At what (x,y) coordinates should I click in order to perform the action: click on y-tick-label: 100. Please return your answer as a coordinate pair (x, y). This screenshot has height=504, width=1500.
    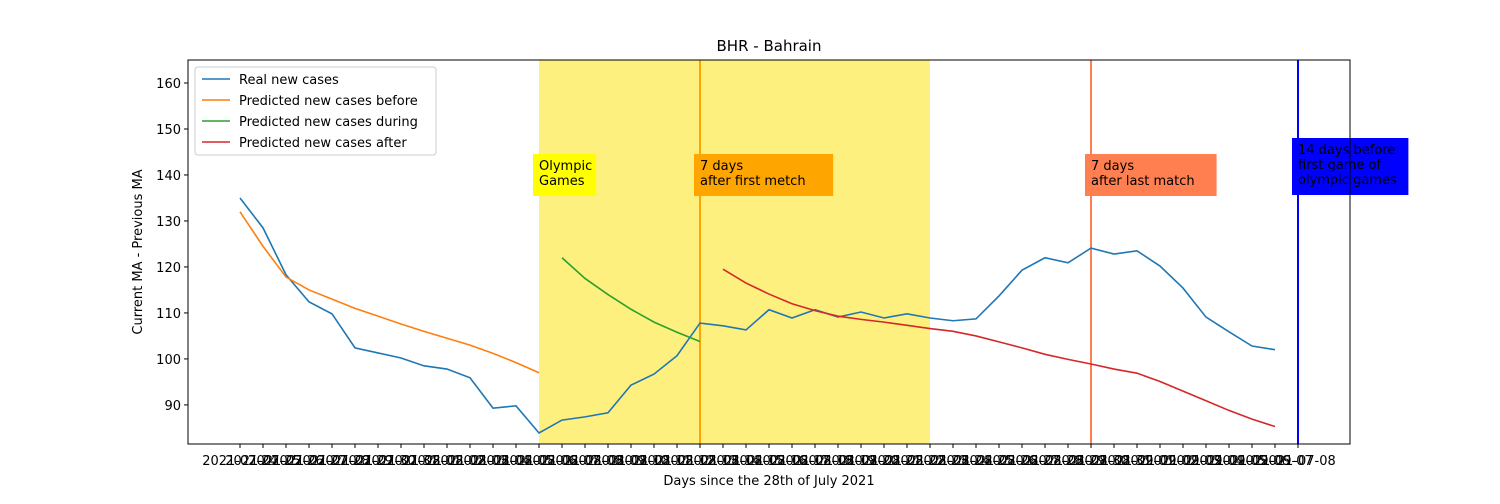
    Looking at the image, I should click on (168, 360).